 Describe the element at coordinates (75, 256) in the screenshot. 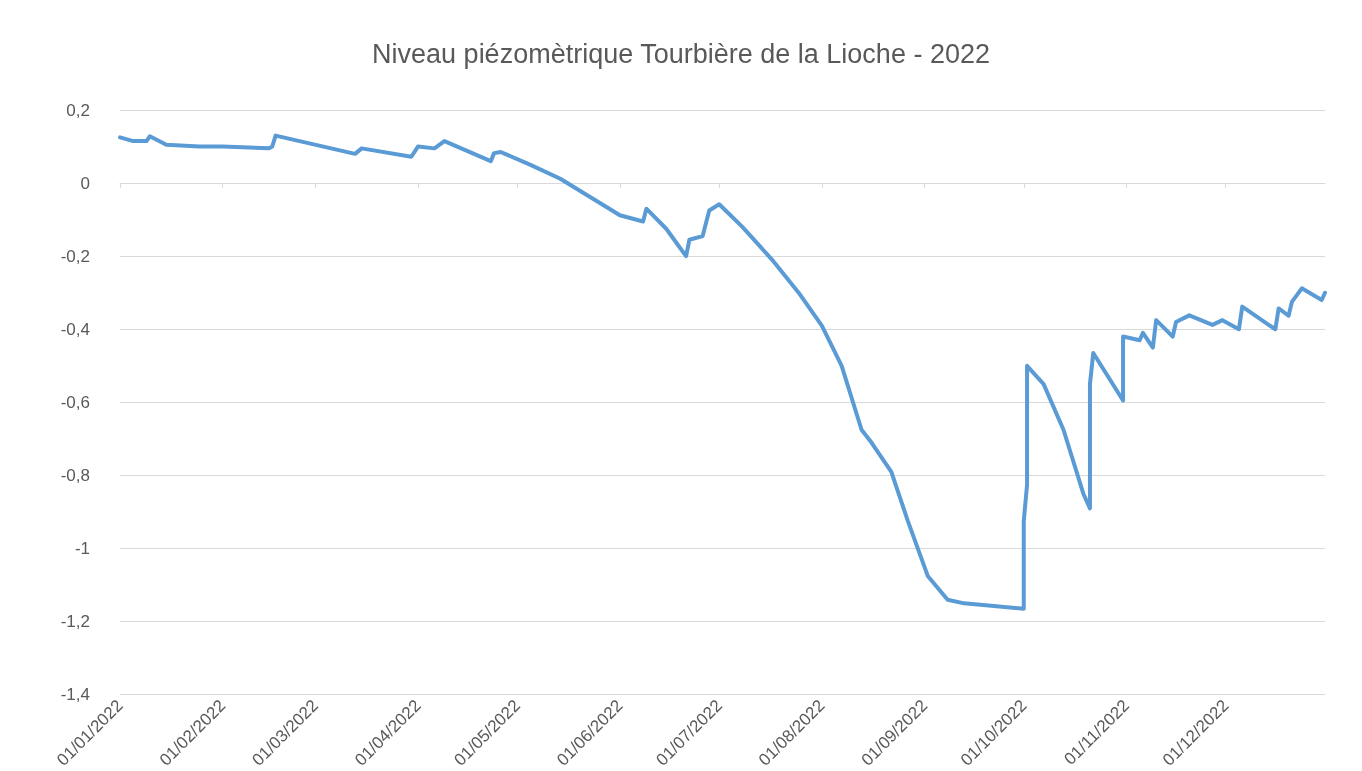

I see `y-tick-label: -0,2` at that location.